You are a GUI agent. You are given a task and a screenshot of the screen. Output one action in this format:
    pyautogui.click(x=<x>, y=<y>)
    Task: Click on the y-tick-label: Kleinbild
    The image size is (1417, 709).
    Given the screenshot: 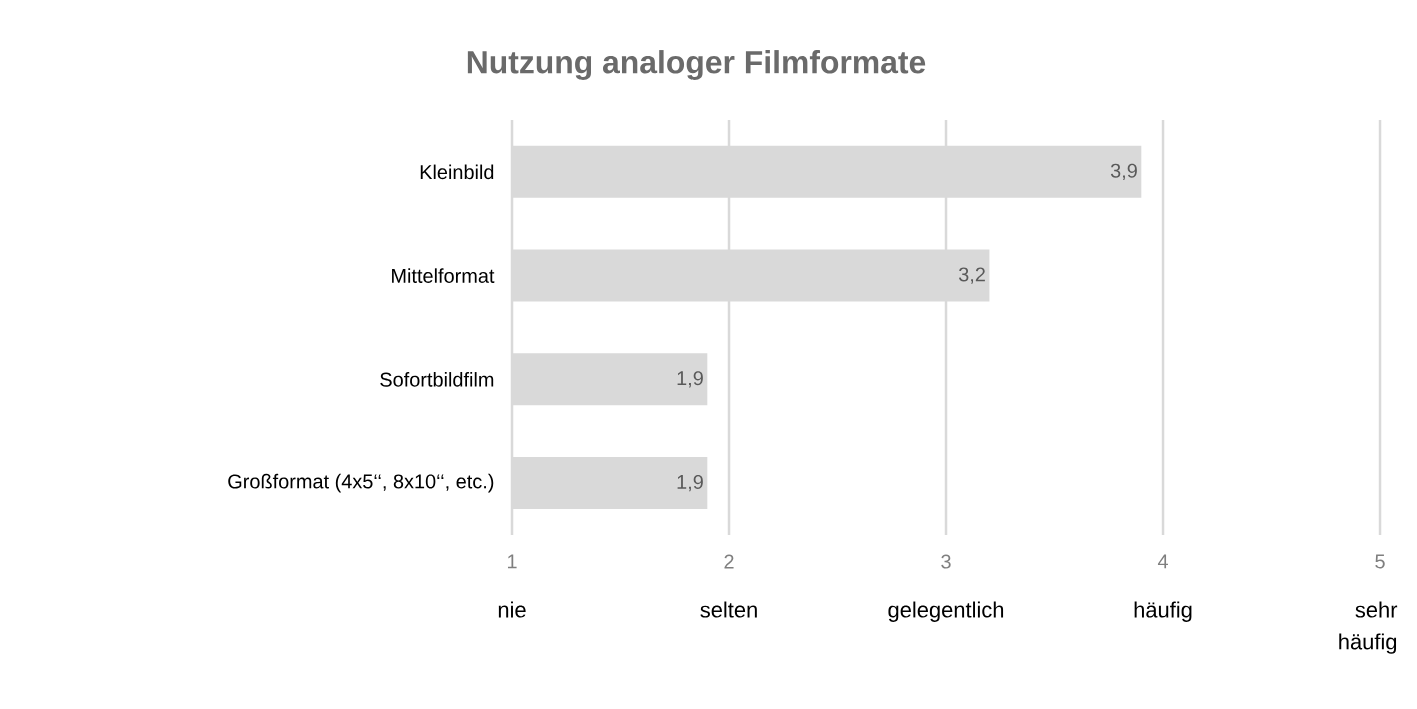 What is the action you would take?
    pyautogui.click(x=457, y=172)
    